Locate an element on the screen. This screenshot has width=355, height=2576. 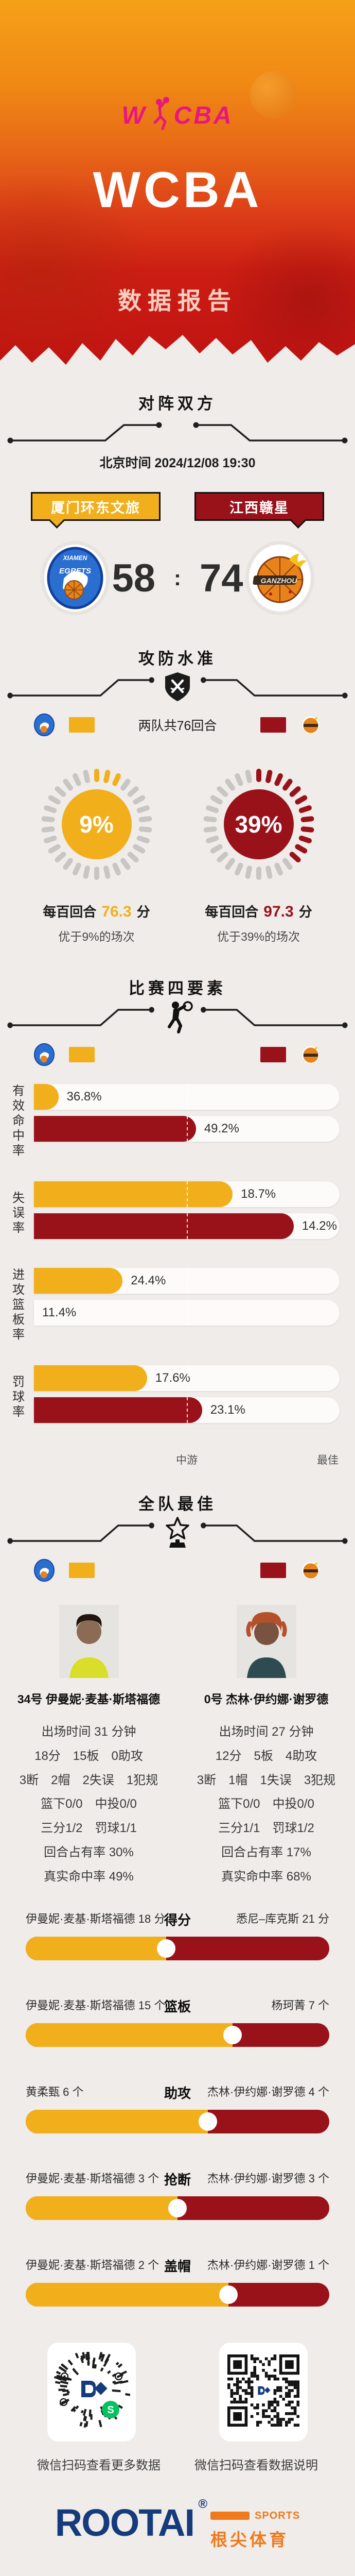
away-team-logo: GANZHOU is located at coordinates (280, 578).